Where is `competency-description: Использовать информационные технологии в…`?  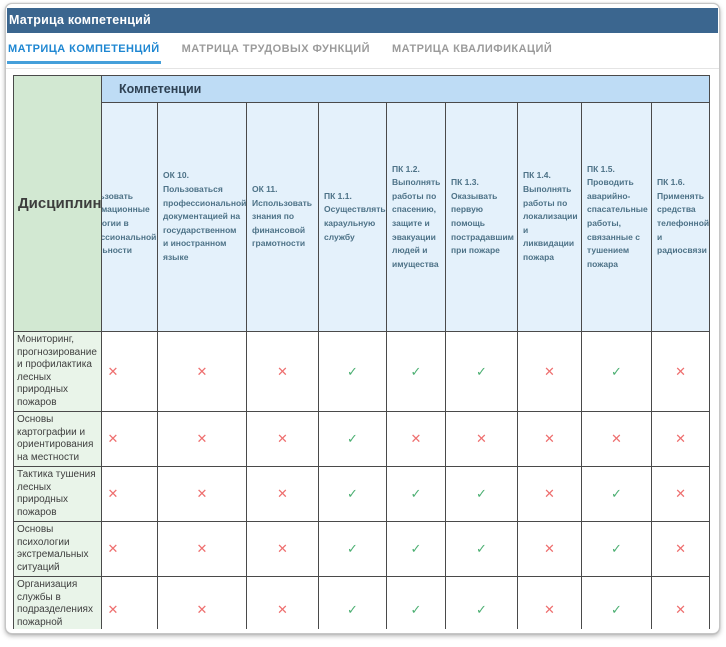
competency-description: Использовать информационные технологии в… is located at coordinates (129, 223).